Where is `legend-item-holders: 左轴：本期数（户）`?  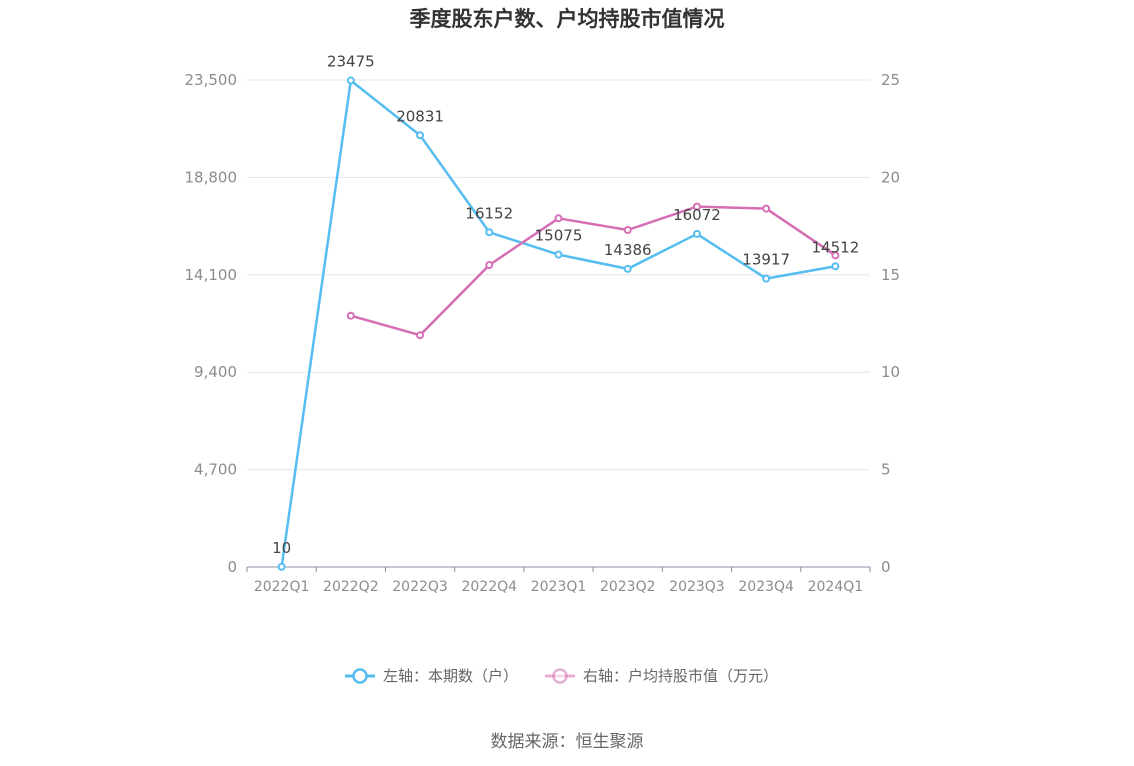
legend-item-holders: 左轴：本期数（户） is located at coordinates (431, 676).